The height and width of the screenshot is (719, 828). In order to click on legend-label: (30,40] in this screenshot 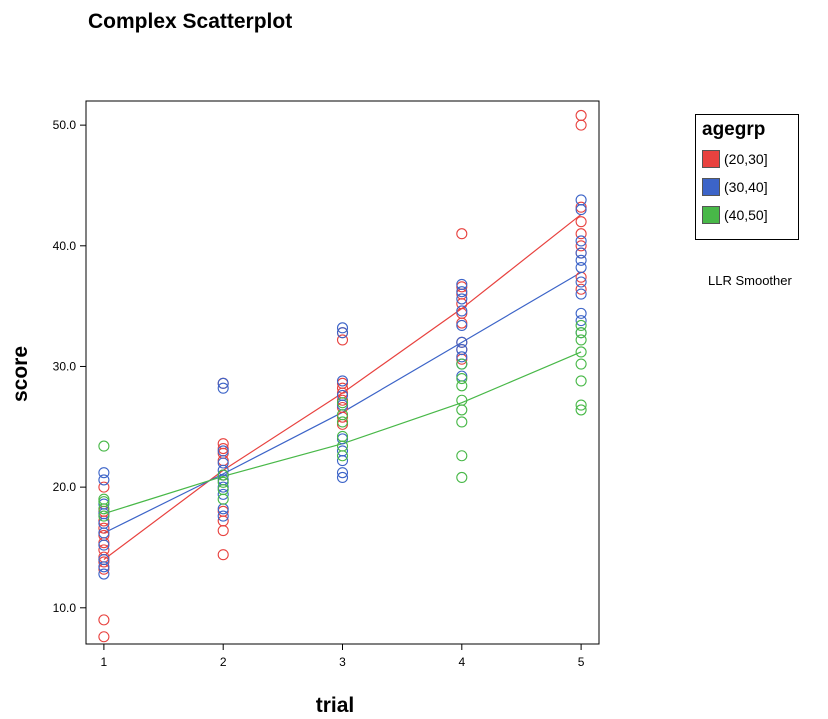, I will do `click(746, 187)`.